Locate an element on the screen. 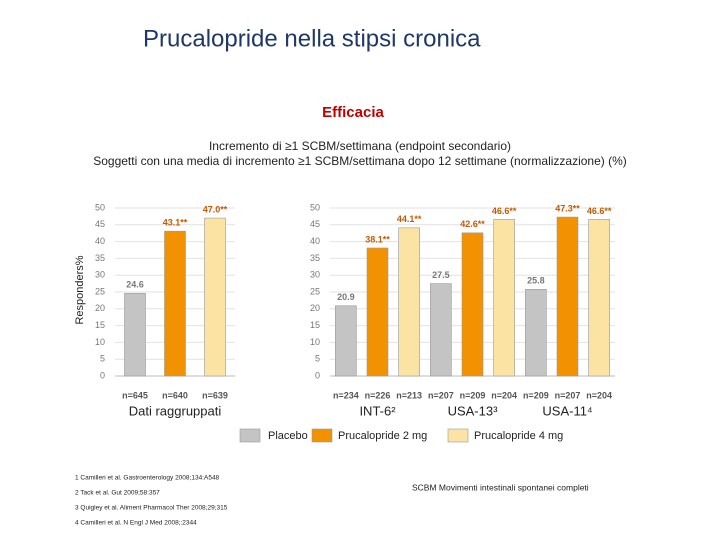  y-axis-label: Responders% is located at coordinates (80, 289).